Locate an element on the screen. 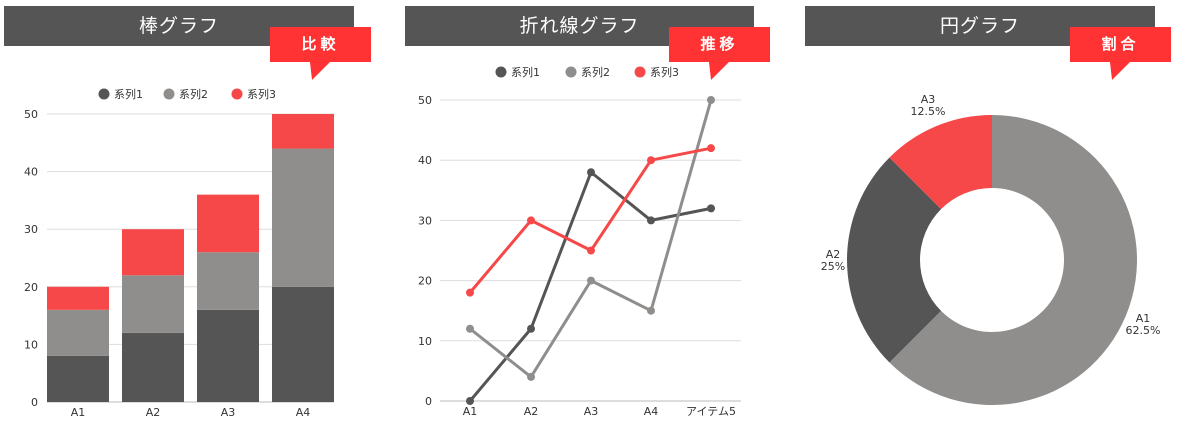 Image resolution: width=1200 pixels, height=430 pixels. line-chart-title: 折れ線グラフ is located at coordinates (579, 26).